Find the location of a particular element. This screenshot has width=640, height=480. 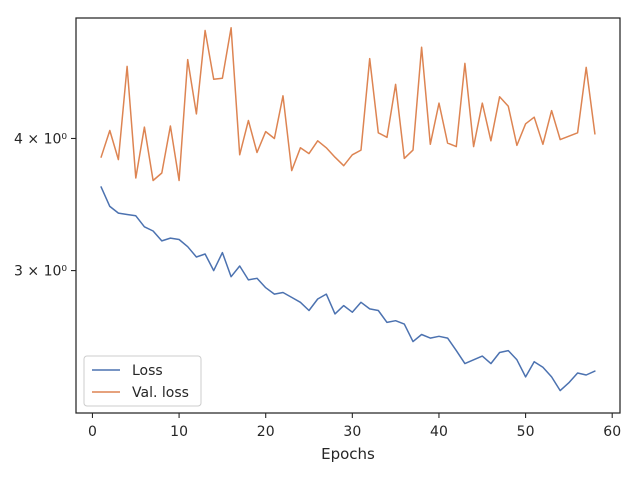

x-tick-label: 40 is located at coordinates (439, 432).